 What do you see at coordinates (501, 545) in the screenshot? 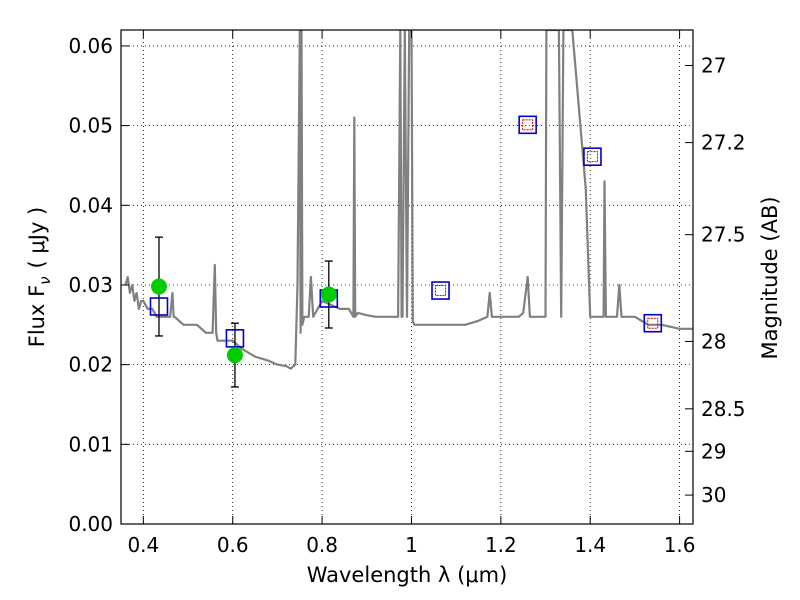
I see `x-tick-label: 1.2` at bounding box center [501, 545].